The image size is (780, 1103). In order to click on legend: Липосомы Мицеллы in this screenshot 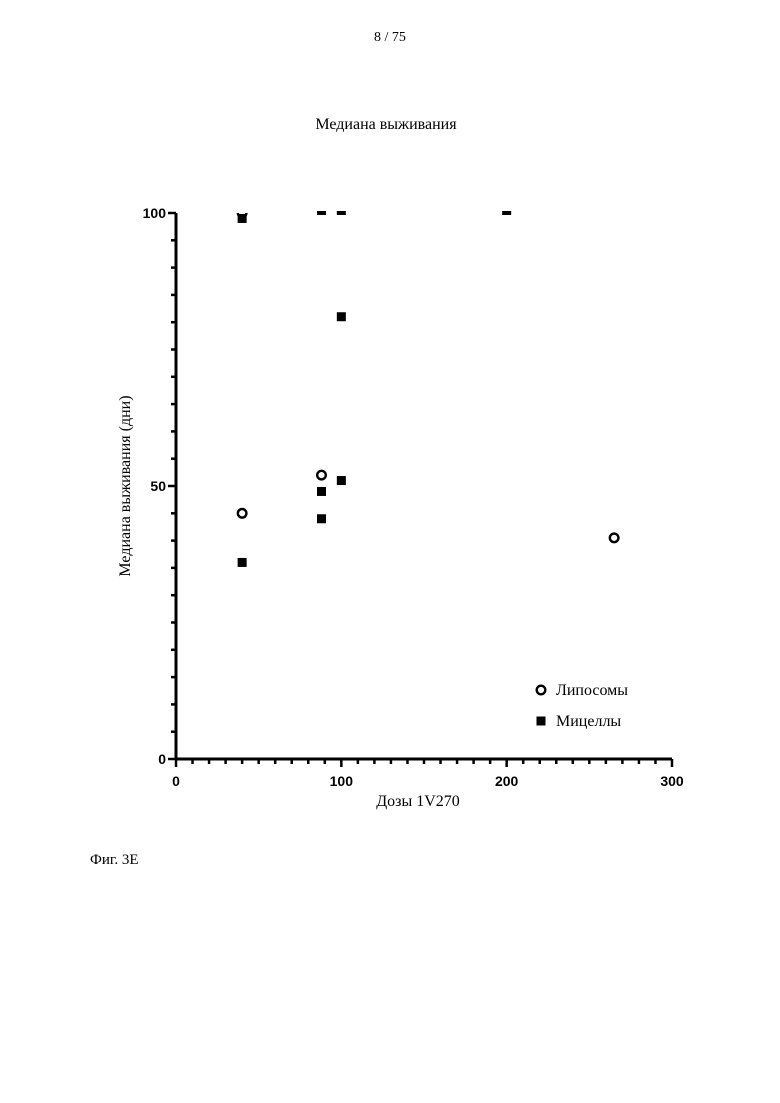, I will do `click(583, 706)`.